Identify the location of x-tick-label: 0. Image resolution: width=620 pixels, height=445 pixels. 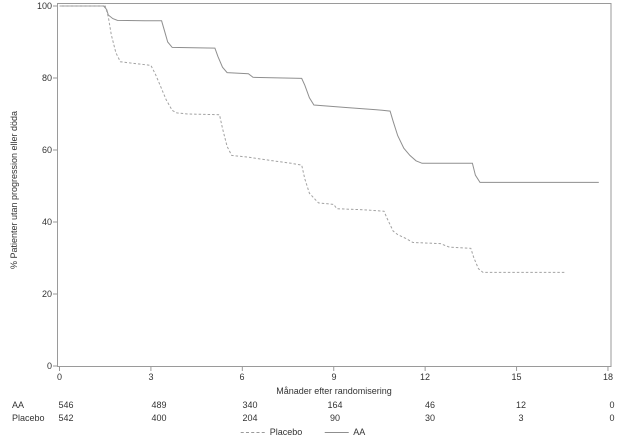
(59, 377).